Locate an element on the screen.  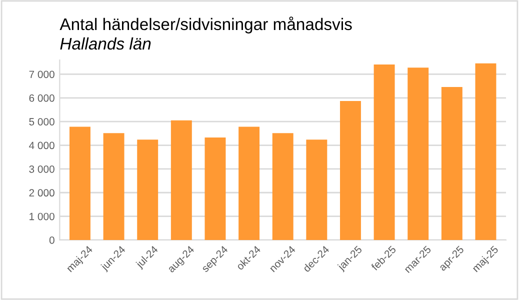
y-tick-label: 7 000 is located at coordinates (41, 74).